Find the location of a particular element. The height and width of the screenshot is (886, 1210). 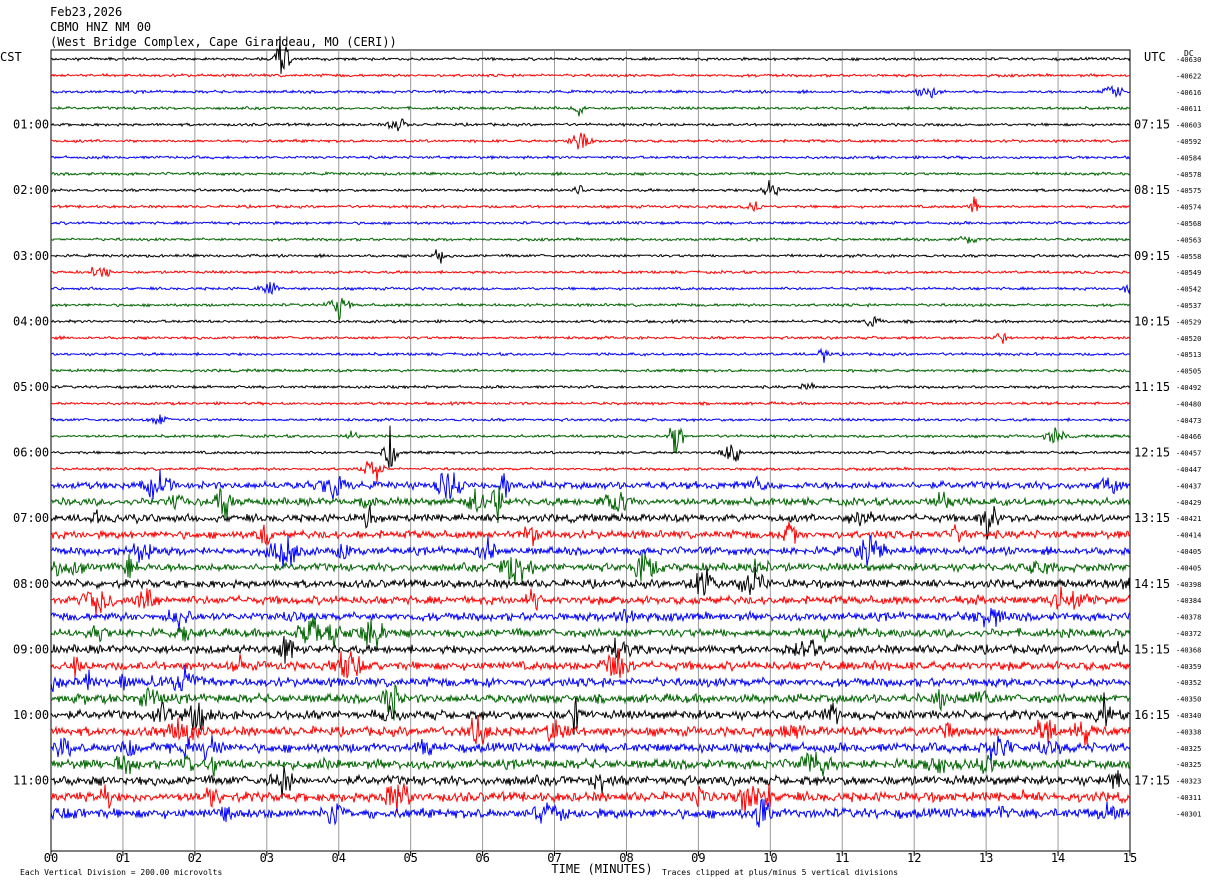

utc-hour-label: 08:15 is located at coordinates (1152, 190).